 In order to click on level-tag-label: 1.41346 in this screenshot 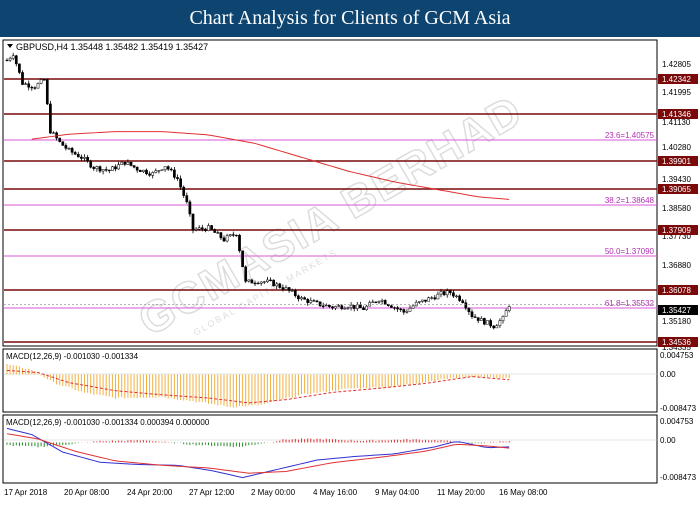, I will do `click(676, 114)`.